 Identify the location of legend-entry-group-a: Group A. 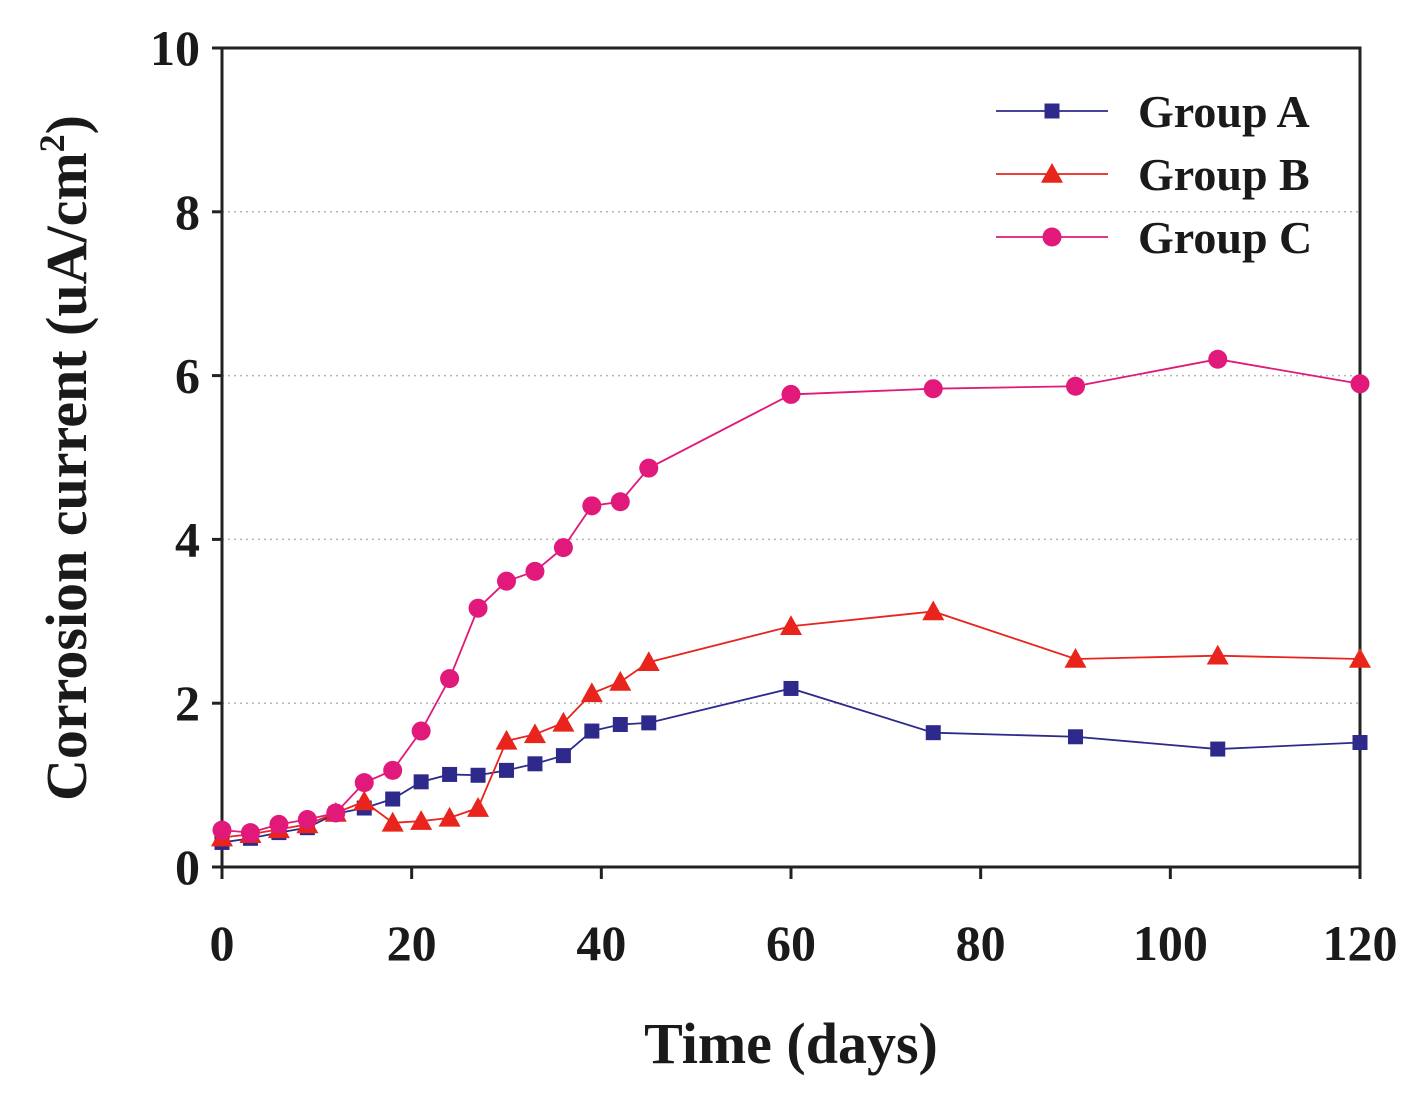
(1153, 111).